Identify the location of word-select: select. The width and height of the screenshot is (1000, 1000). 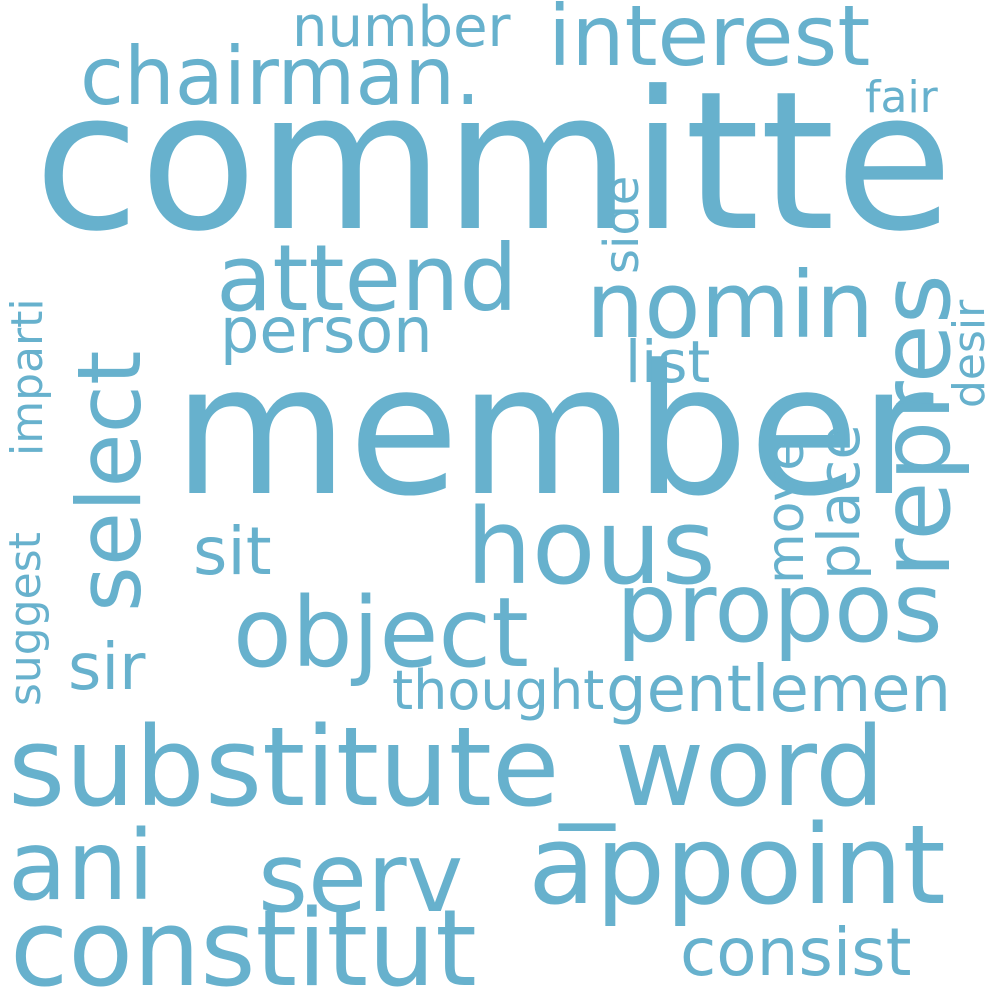
(109, 481).